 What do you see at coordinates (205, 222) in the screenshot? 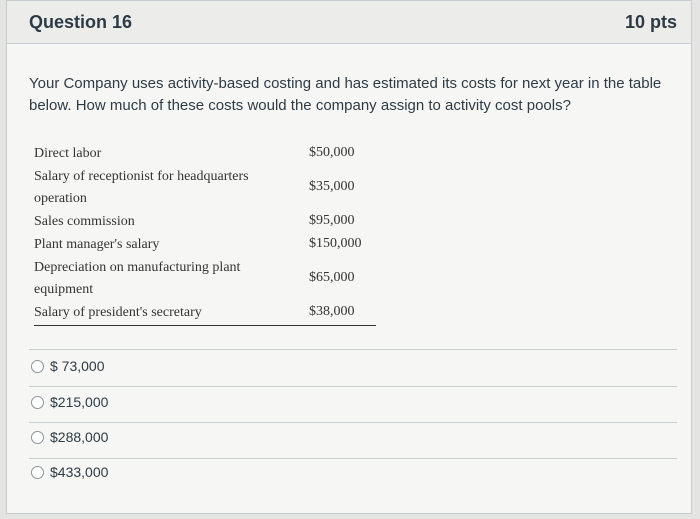
I see `table-row: Sales commission $95,000` at bounding box center [205, 222].